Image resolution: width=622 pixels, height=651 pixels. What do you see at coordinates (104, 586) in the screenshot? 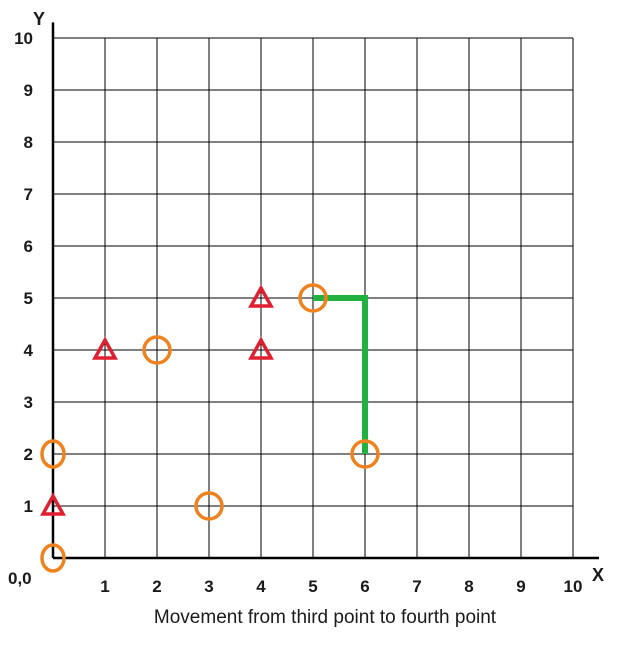
I see `x-tick-label: 1` at bounding box center [104, 586].